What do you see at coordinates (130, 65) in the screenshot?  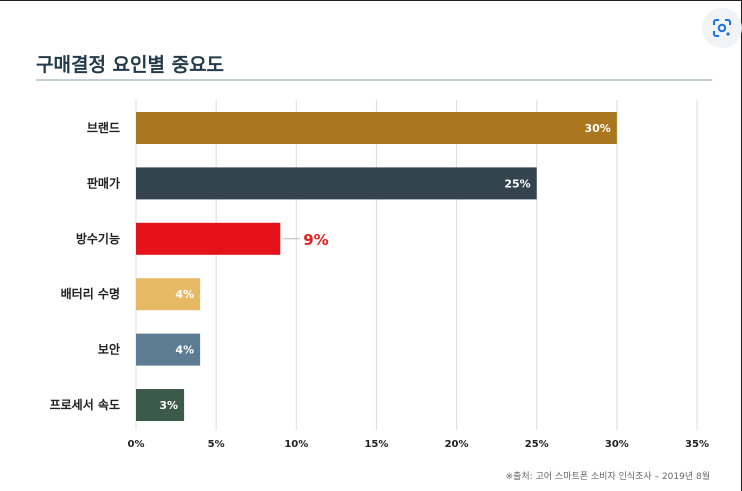 I see `chart-title: 구매결정 요인별 중요도` at bounding box center [130, 65].